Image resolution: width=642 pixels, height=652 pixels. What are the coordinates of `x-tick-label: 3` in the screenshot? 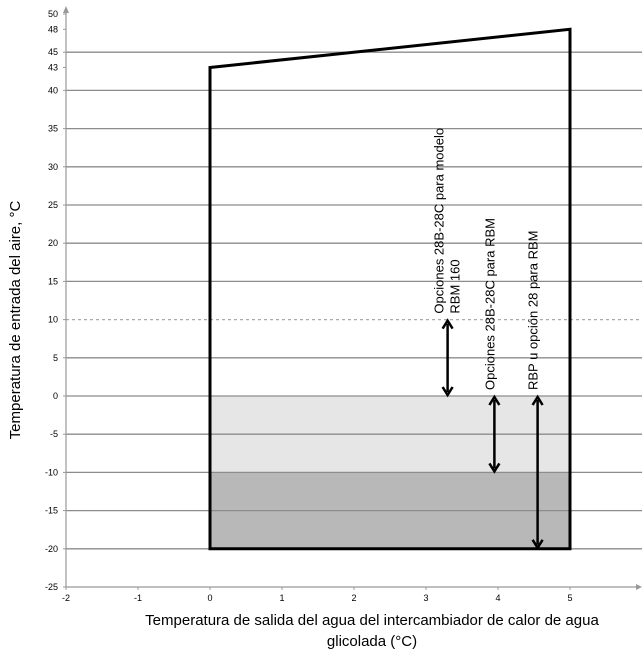 It's located at (425, 598).